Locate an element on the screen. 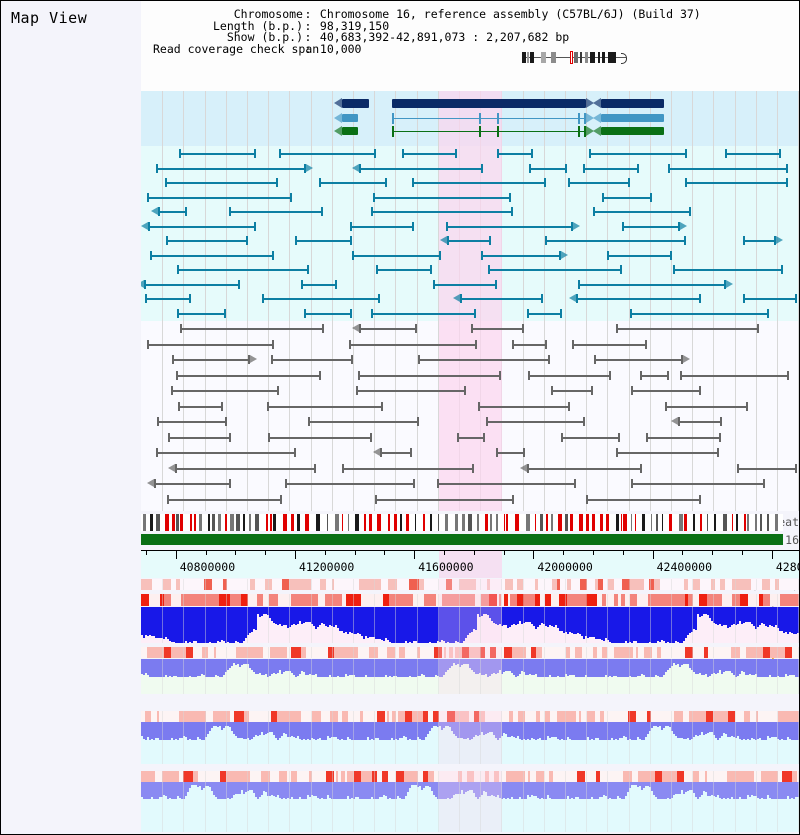  jf1-depth-trim-plot is located at coordinates (470, 807).